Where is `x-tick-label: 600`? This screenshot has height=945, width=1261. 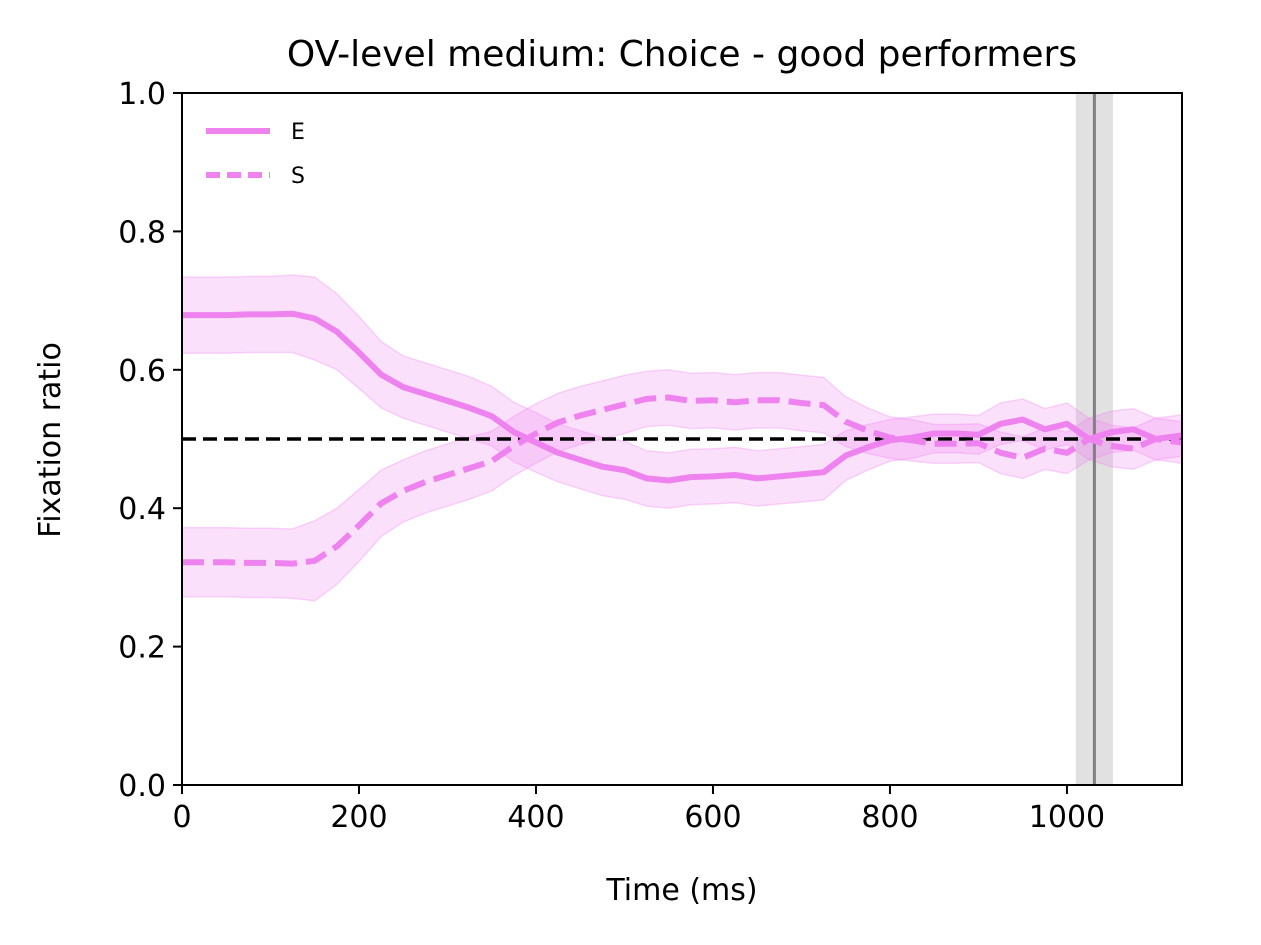
x-tick-label: 600 is located at coordinates (712, 817).